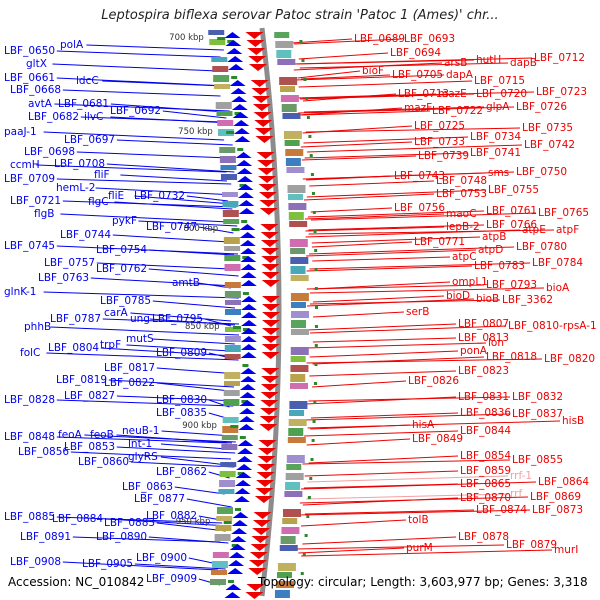 This screenshot has height=600, width=600. I want to click on gene-label-left: LBF_0828, so click(29, 400).